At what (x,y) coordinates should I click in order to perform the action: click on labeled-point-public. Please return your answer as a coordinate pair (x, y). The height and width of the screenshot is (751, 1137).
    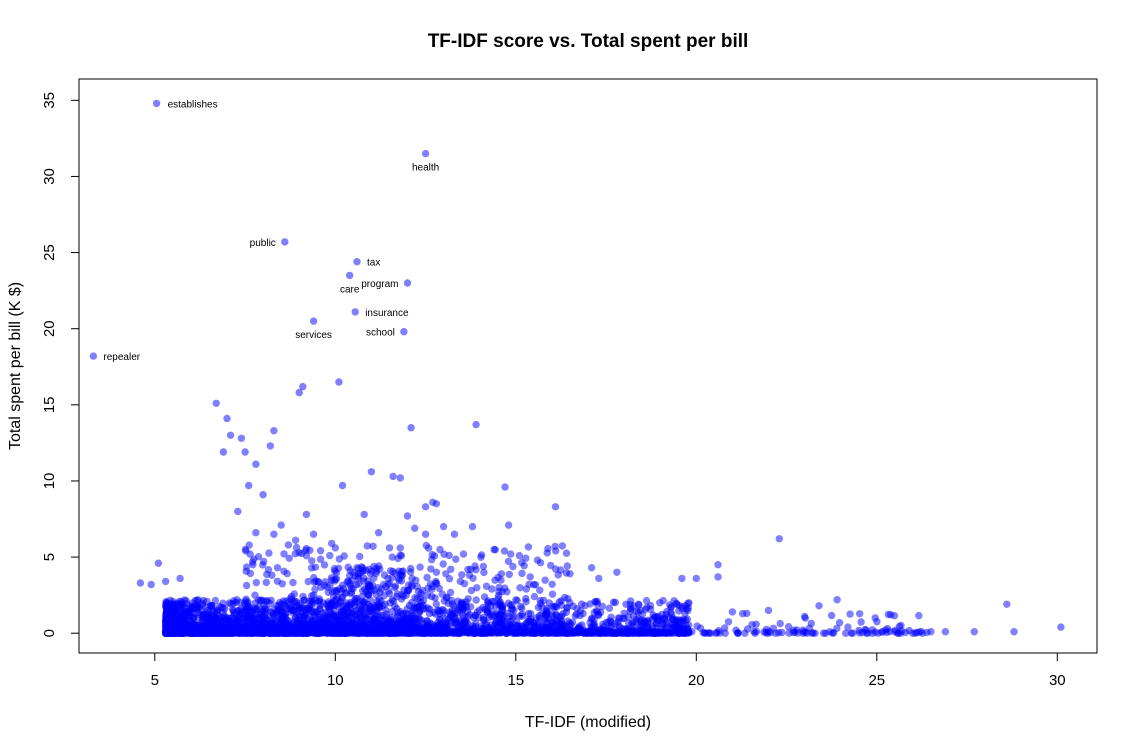
    Looking at the image, I should click on (285, 242).